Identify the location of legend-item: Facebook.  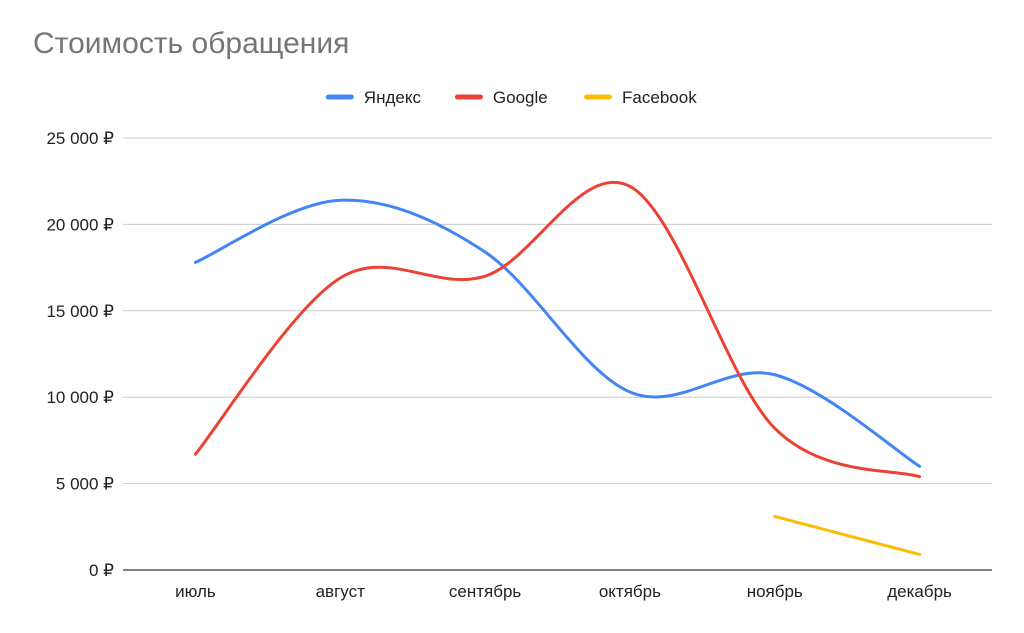
(640, 97).